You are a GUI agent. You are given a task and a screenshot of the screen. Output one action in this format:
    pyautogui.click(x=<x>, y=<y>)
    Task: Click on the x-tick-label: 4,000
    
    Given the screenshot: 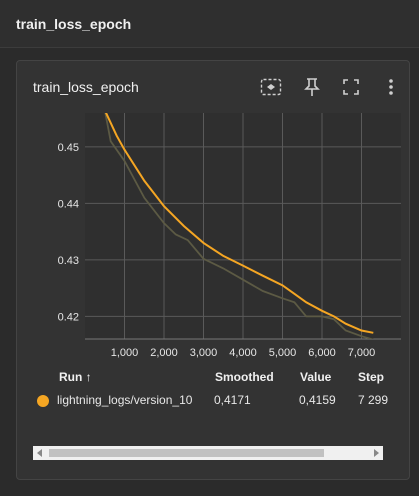 What is the action you would take?
    pyautogui.click(x=243, y=353)
    